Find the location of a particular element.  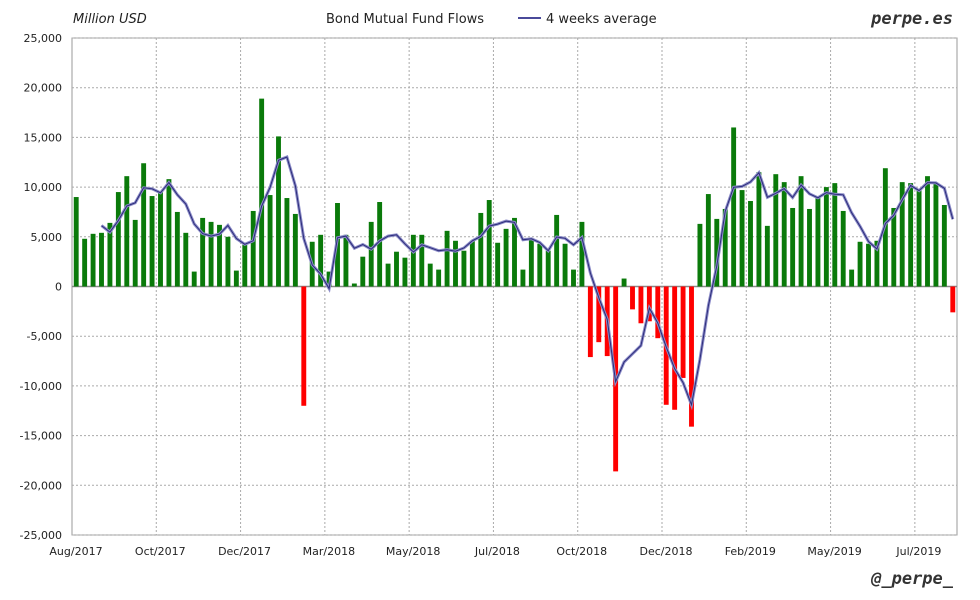

x-tick-label: Oct/2017 is located at coordinates (160, 551).